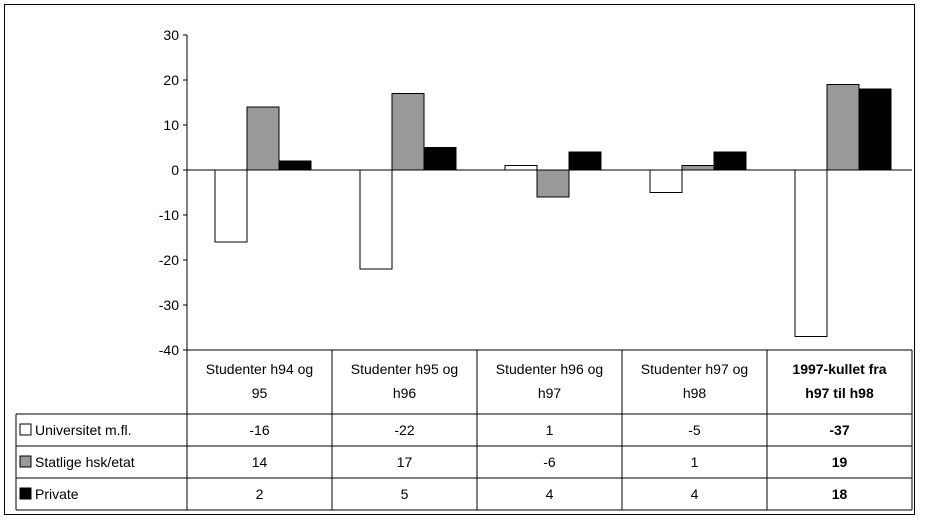  Describe the element at coordinates (171, 35) in the screenshot. I see `y-tick-label: 30` at that location.